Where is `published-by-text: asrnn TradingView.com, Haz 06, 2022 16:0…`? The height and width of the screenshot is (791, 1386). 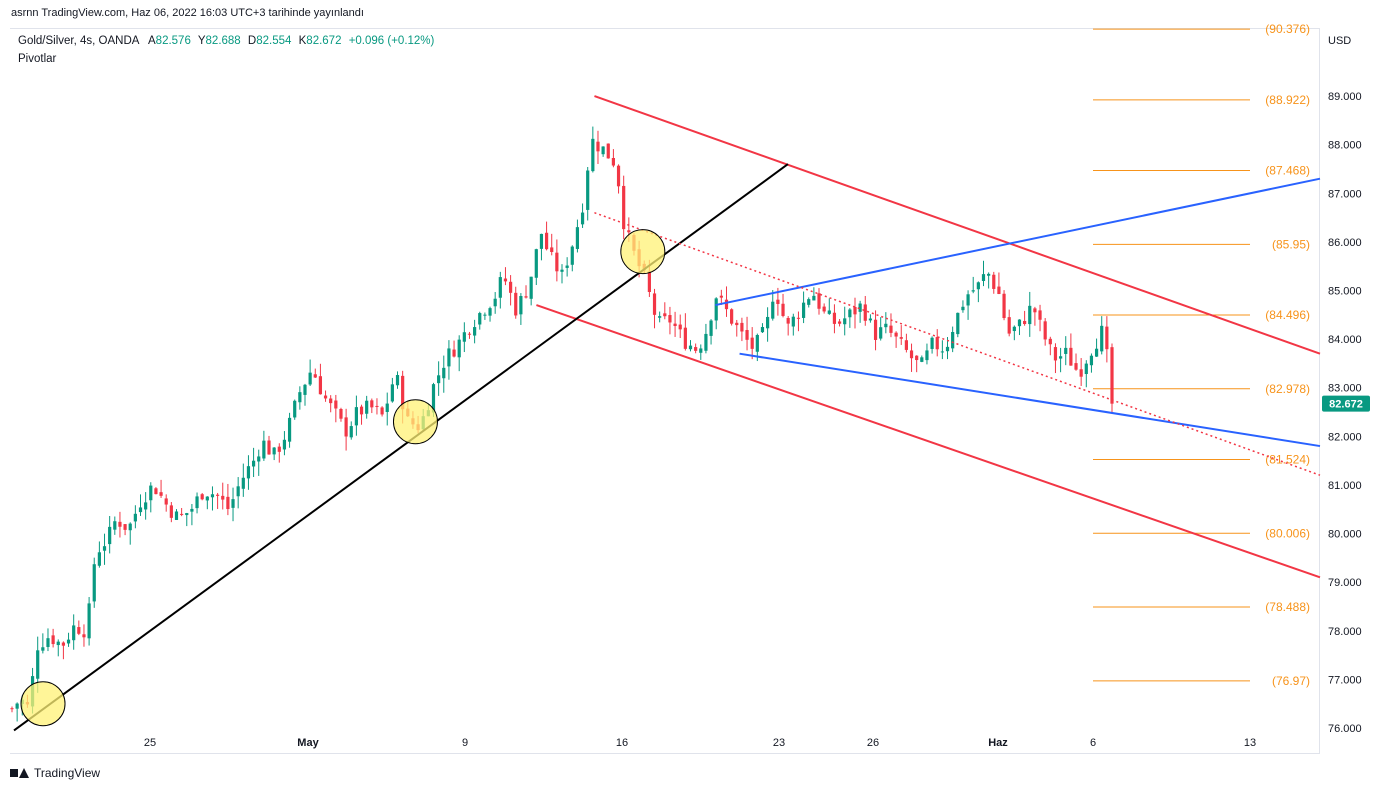 published-by-text: asrnn TradingView.com, Haz 06, 2022 16:0… is located at coordinates (187, 13).